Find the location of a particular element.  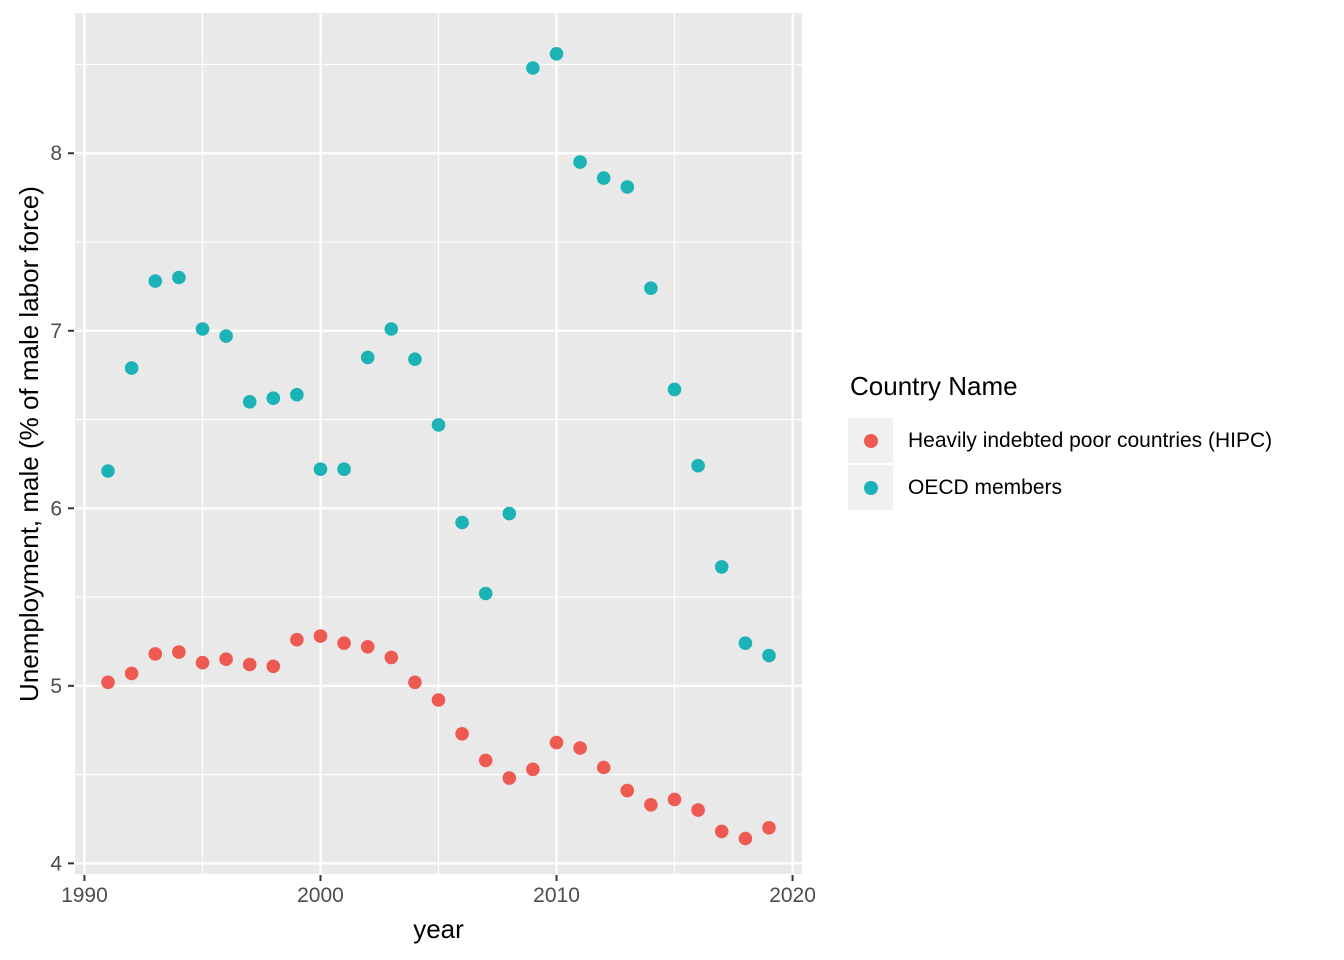

legend-item-label-hipc: Heavily indebted poor countries (HIPC) is located at coordinates (1090, 440).